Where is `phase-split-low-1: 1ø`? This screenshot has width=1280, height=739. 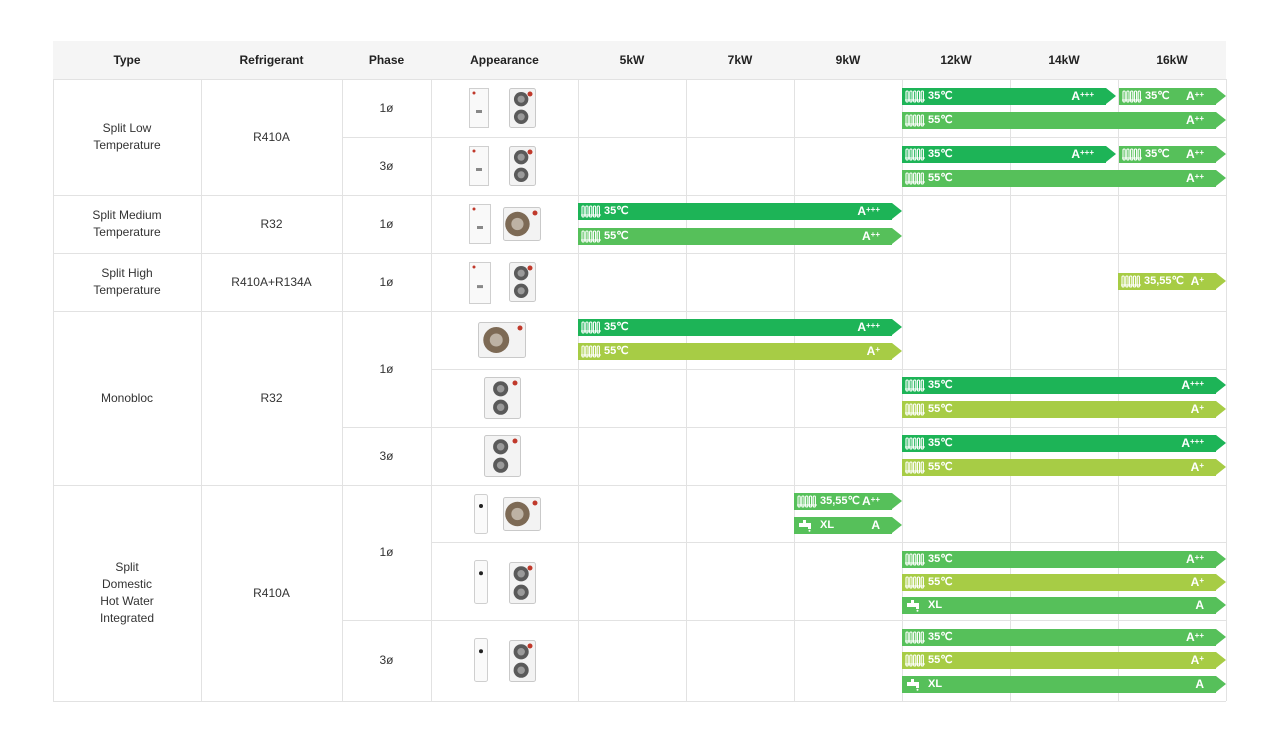
phase-split-low-1: 1ø is located at coordinates (386, 107).